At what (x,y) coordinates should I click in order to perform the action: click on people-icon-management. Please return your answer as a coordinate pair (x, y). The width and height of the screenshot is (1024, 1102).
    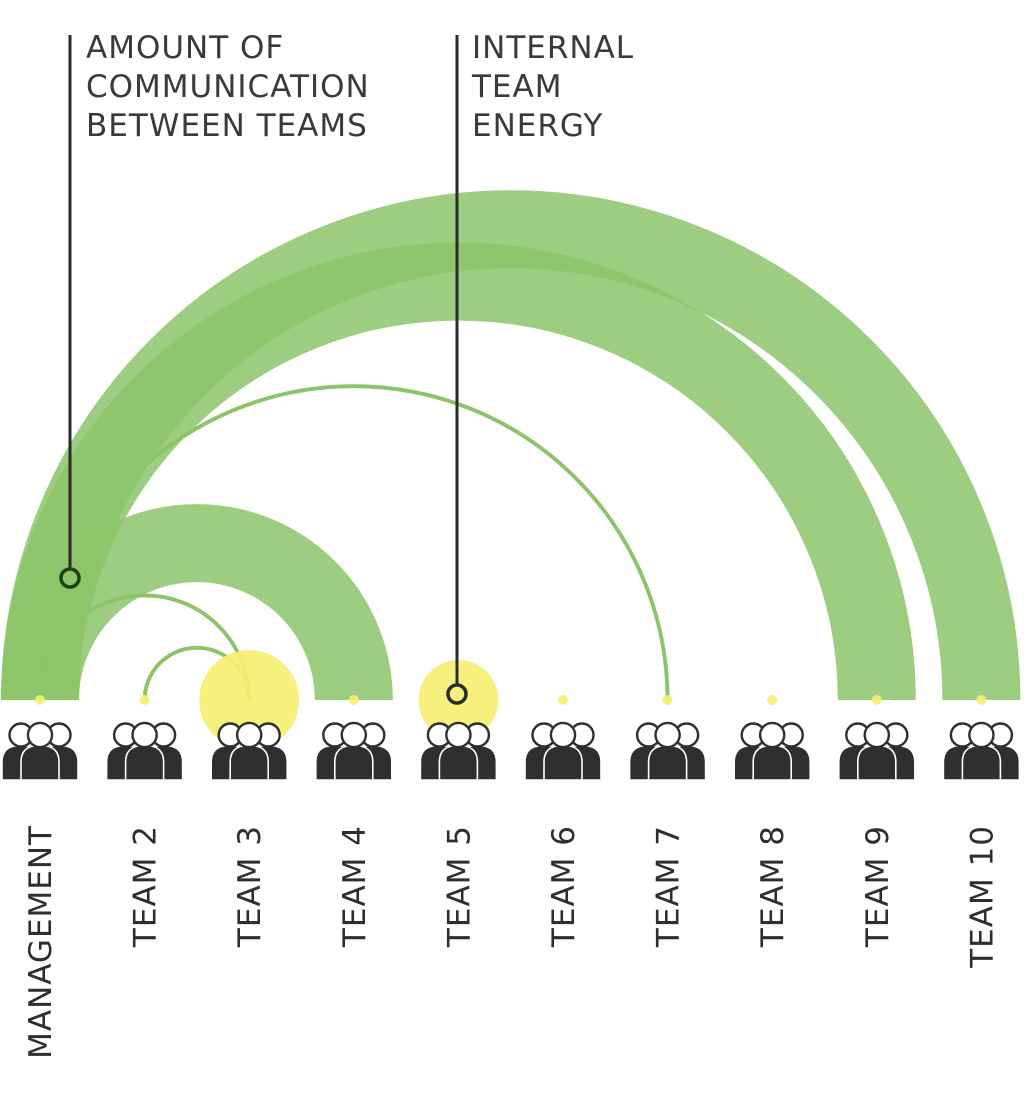
    Looking at the image, I should click on (40, 751).